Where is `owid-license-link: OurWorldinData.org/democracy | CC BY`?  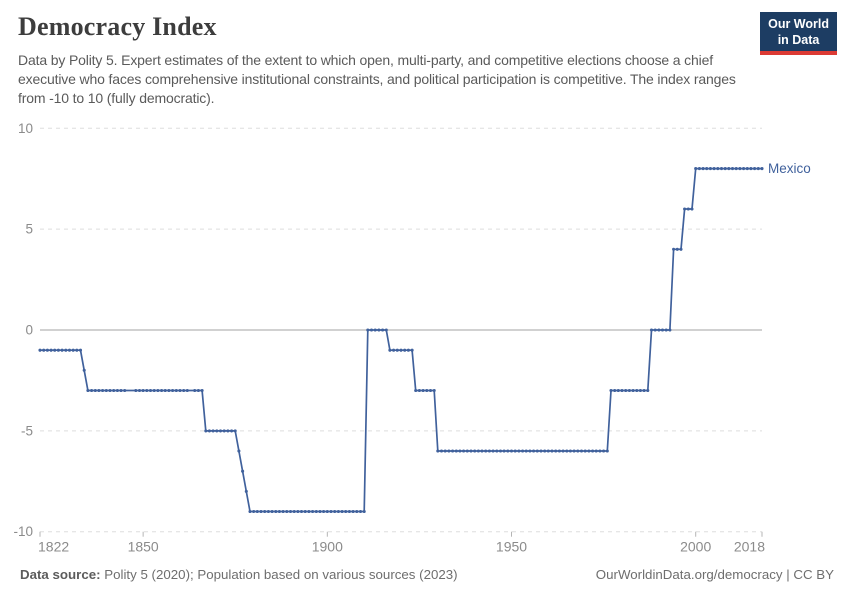
owid-license-link: OurWorldinData.org/democracy | CC BY is located at coordinates (714, 574).